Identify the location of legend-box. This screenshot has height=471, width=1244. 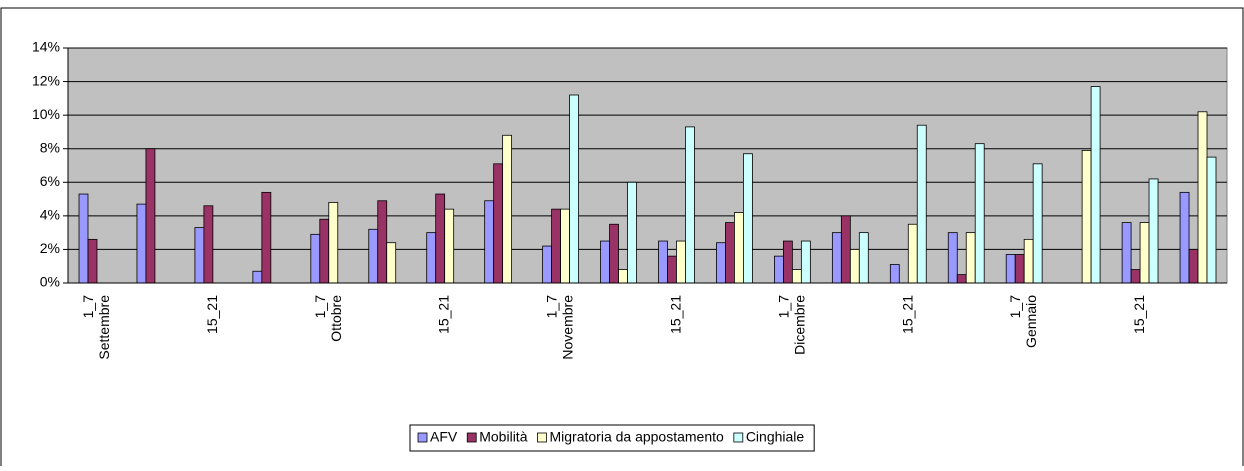
(612, 438).